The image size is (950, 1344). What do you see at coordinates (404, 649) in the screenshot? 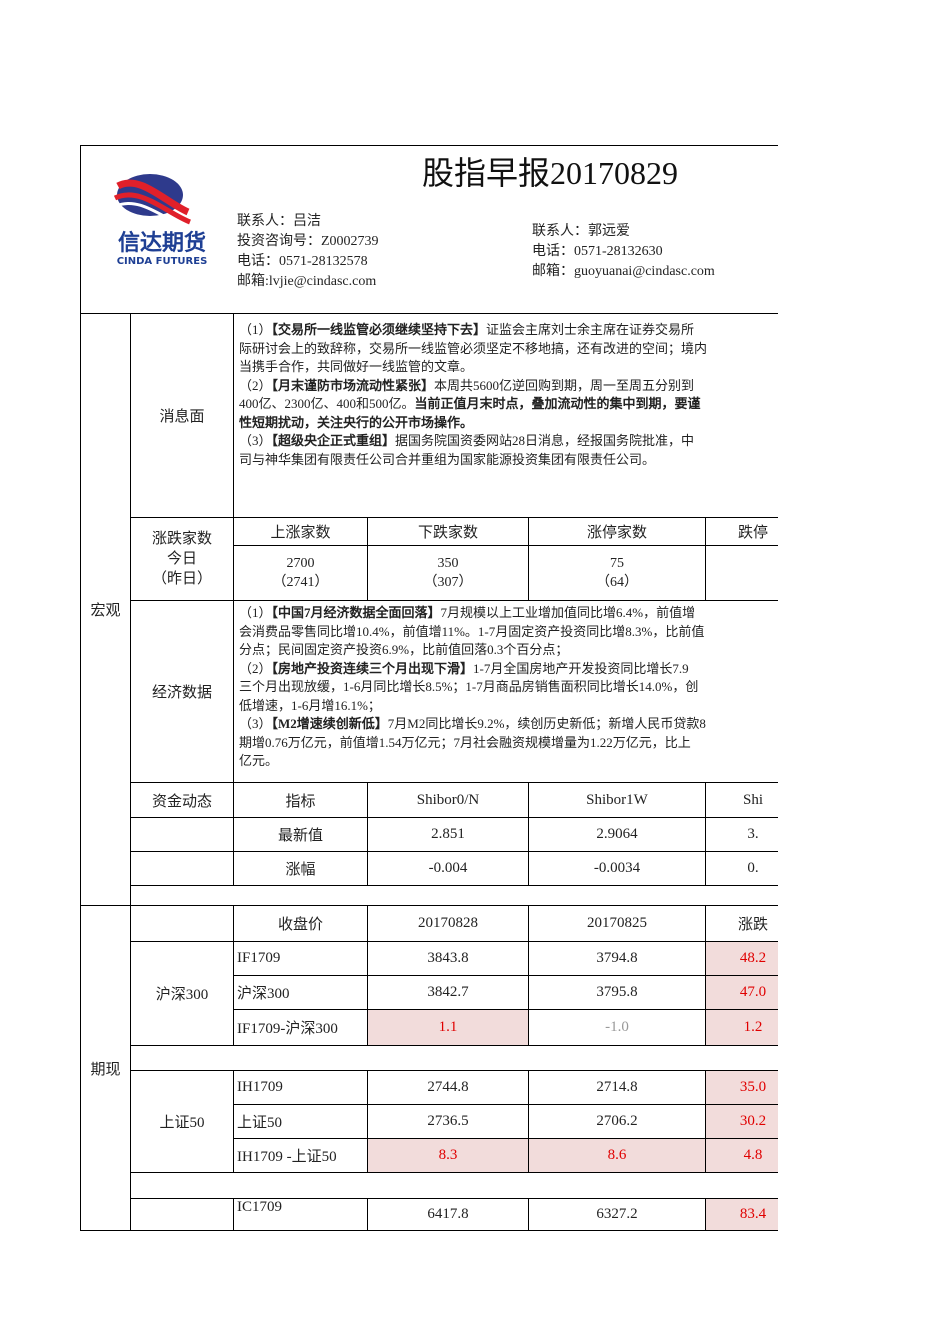
I see `text-segment: 分点；民间固定资产投资6.9%，比前值回落0.3个百分点；` at bounding box center [404, 649].